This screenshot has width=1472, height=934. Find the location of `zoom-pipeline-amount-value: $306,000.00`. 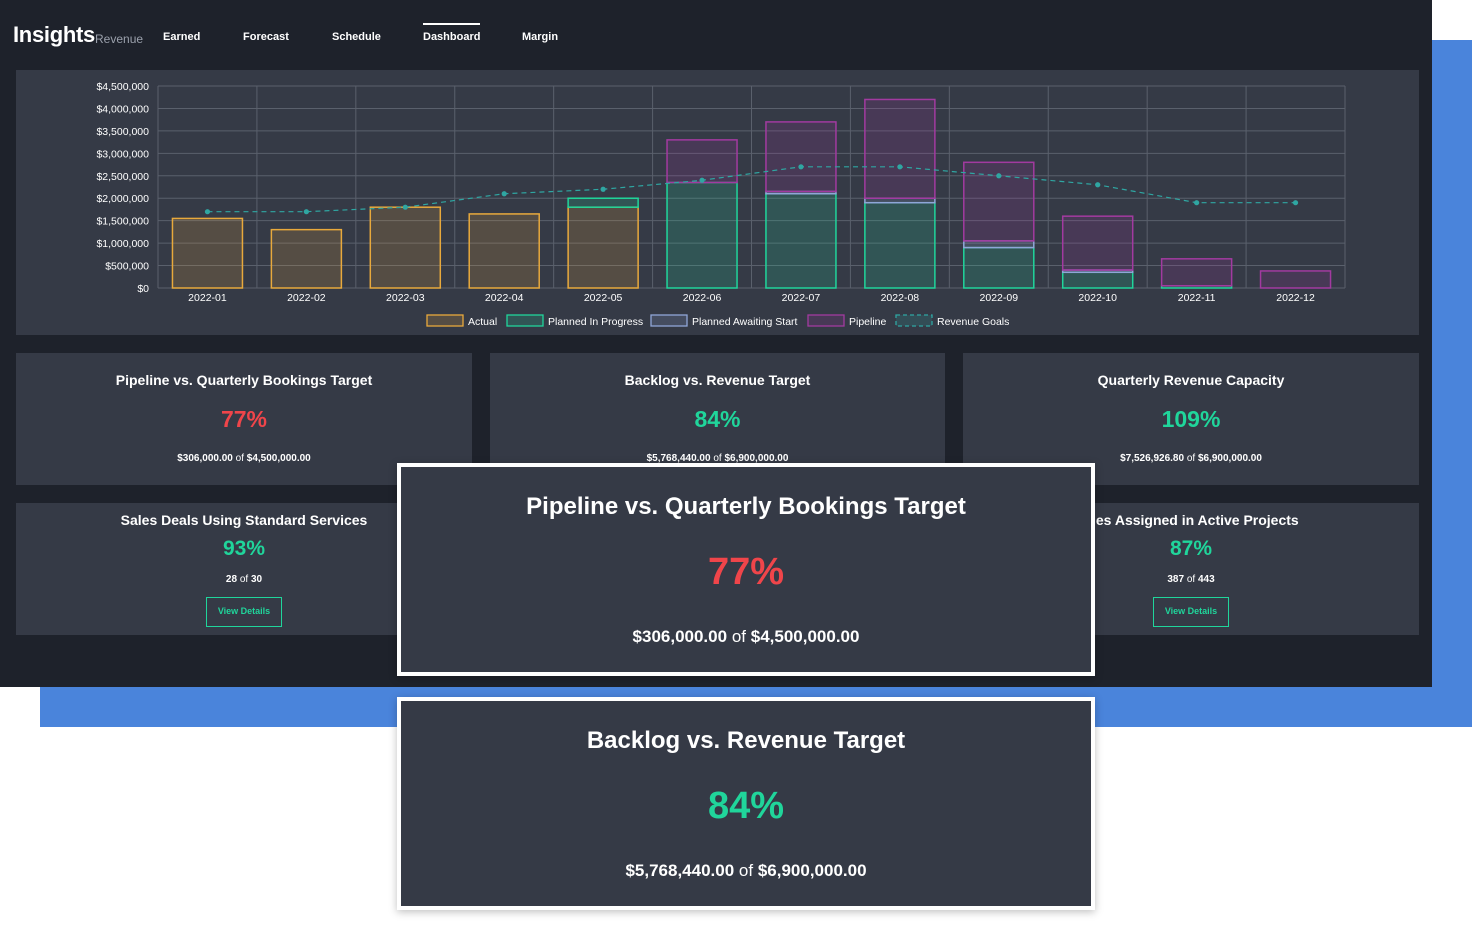

zoom-pipeline-amount-value: $306,000.00 is located at coordinates (680, 636).